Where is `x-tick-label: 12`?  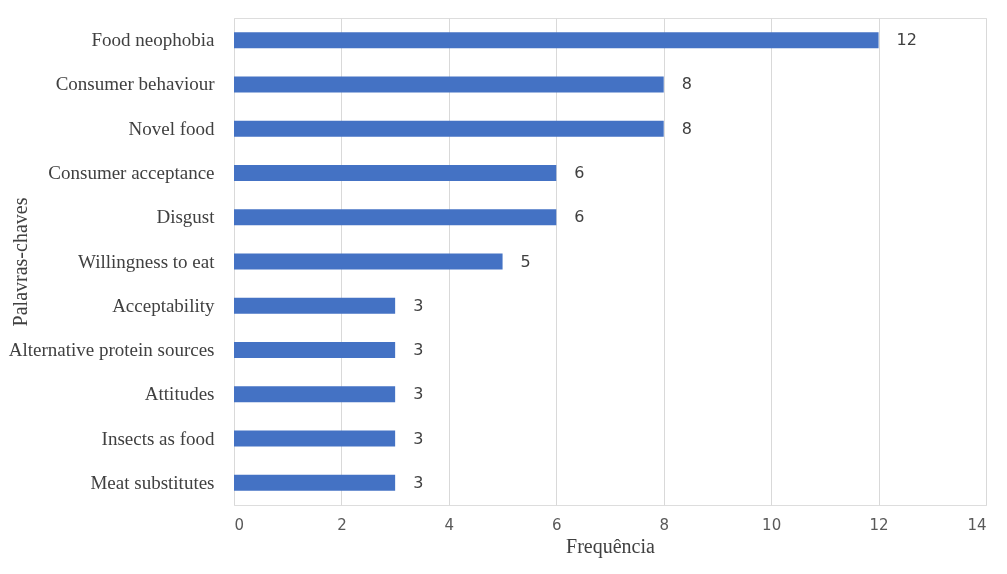 x-tick-label: 12 is located at coordinates (879, 524).